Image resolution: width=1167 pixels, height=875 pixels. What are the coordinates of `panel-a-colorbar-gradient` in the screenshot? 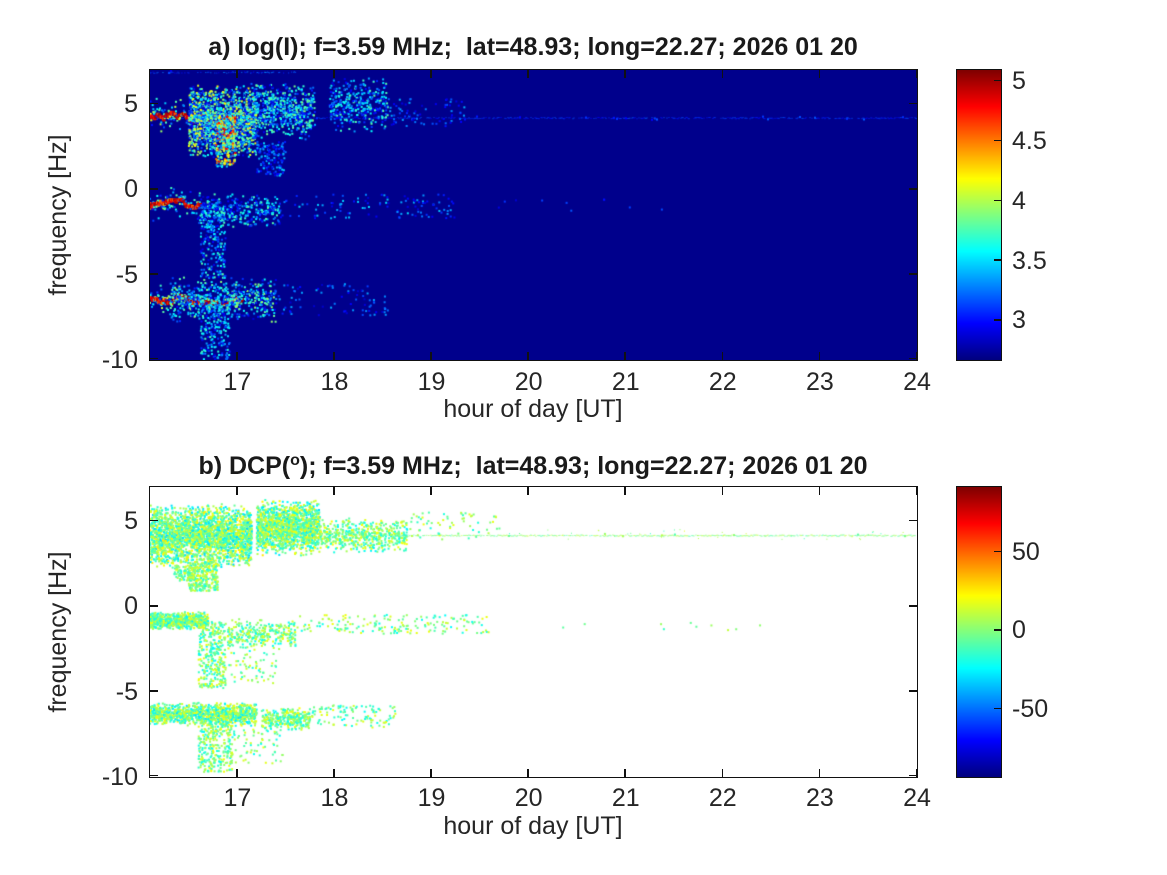 It's located at (978, 214).